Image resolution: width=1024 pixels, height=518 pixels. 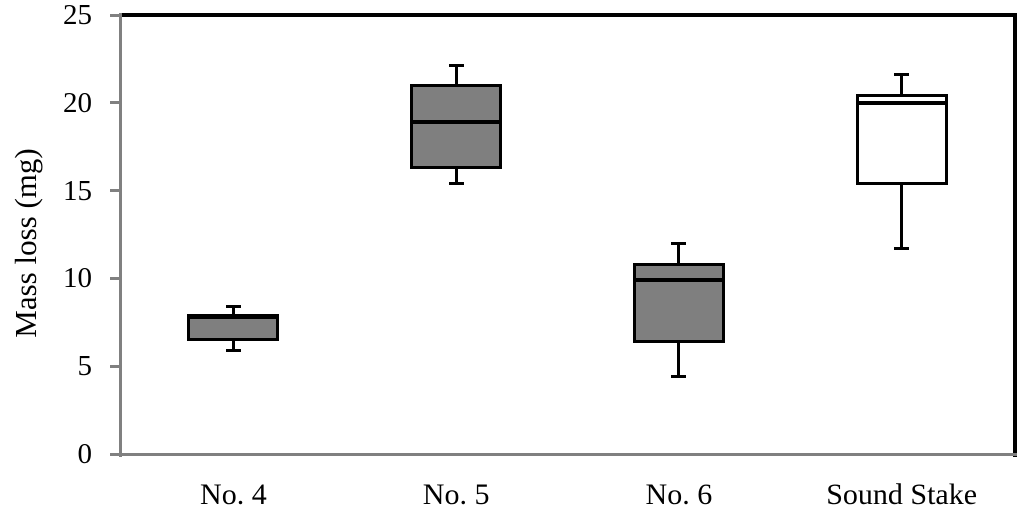 What do you see at coordinates (77, 190) in the screenshot?
I see `y-tick-label: 15` at bounding box center [77, 190].